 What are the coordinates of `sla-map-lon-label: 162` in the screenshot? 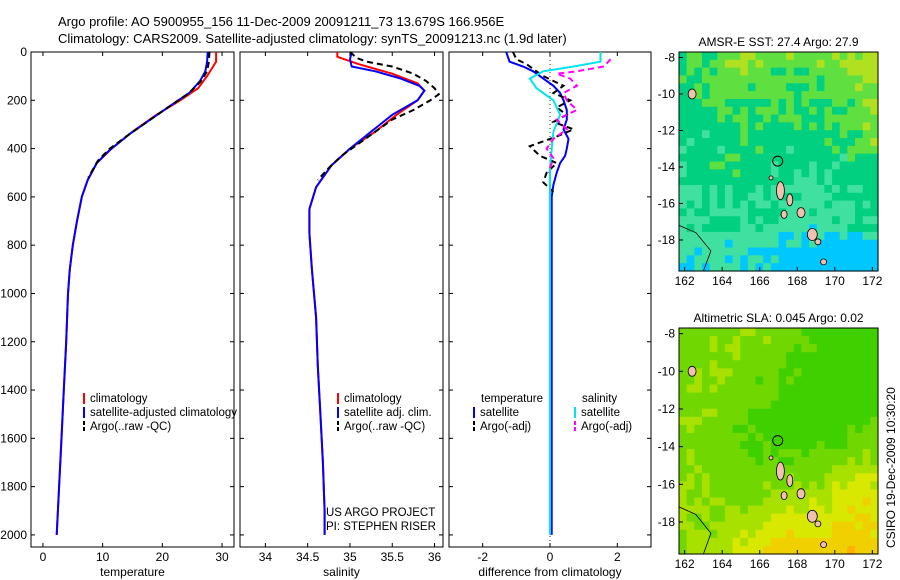 It's located at (685, 564).